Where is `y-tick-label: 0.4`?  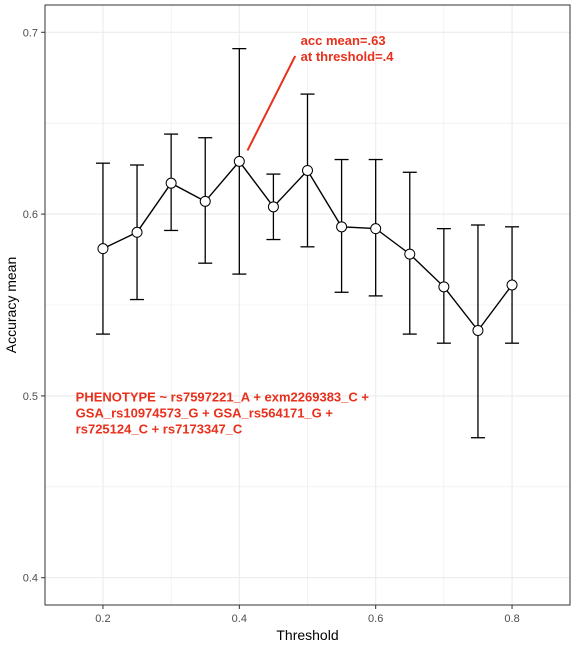
y-tick-label: 0.4 is located at coordinates (30, 579).